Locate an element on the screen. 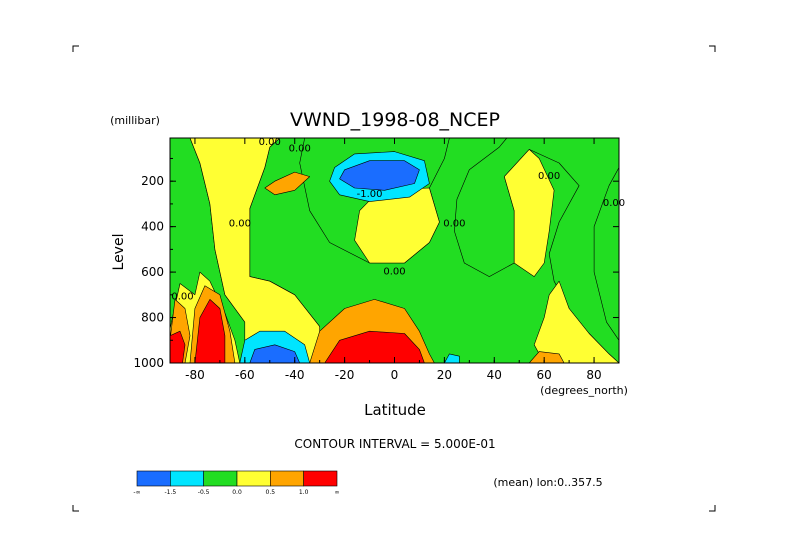  y-tick-label: 200 is located at coordinates (152, 181).